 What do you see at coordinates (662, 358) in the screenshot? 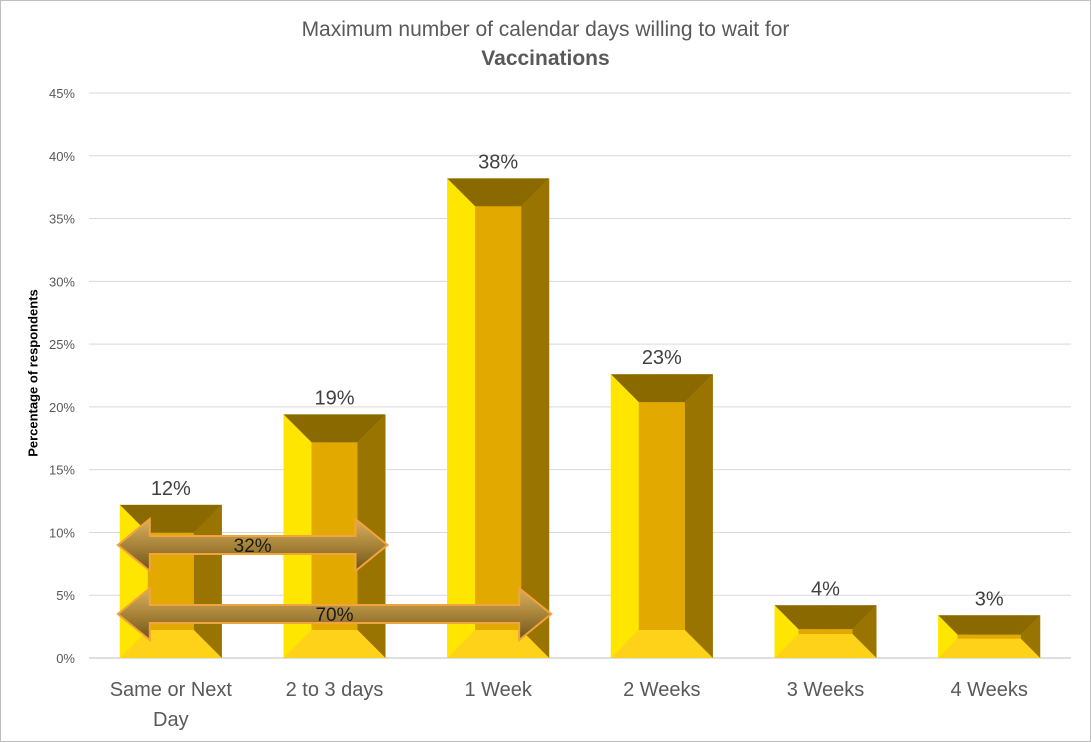
I see `data-label: 23%` at bounding box center [662, 358].